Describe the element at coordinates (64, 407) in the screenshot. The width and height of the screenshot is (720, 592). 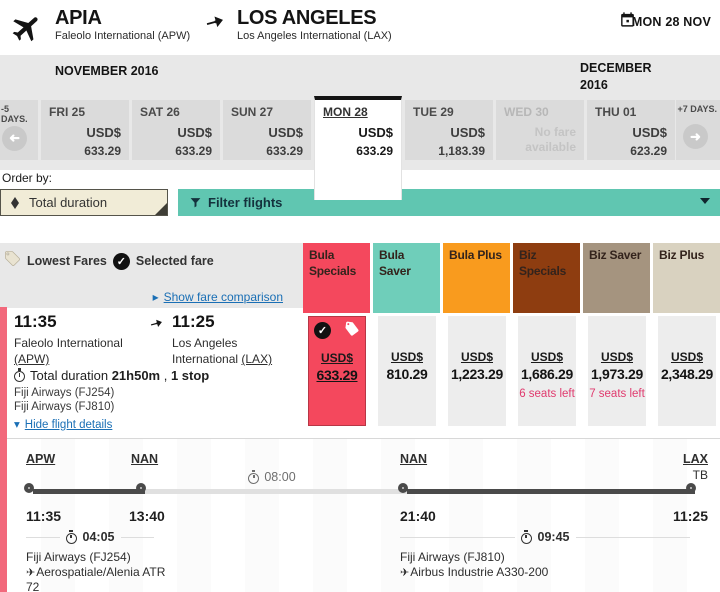
I see `airline-flight-2: Fiji Airways (FJ810)` at that location.